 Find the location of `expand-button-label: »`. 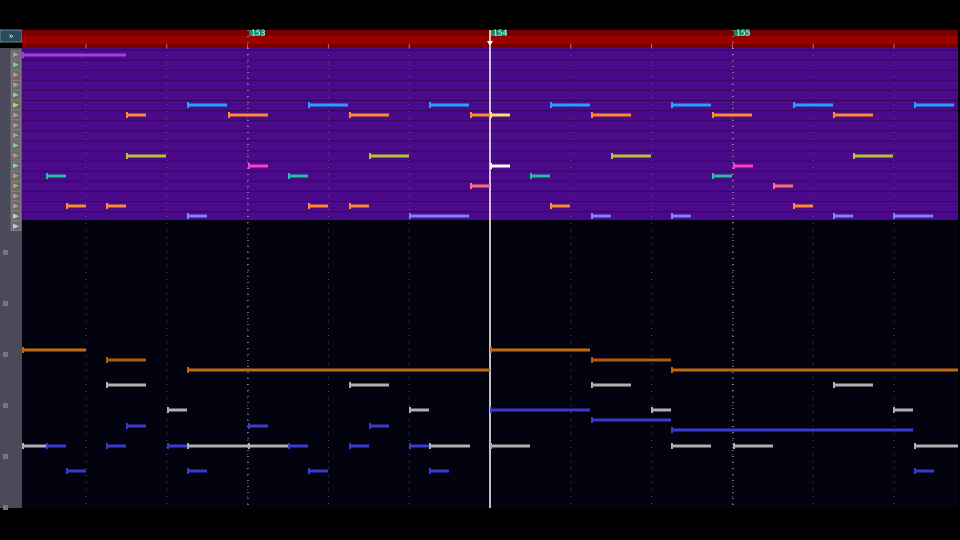

expand-button-label: » is located at coordinates (11, 36).